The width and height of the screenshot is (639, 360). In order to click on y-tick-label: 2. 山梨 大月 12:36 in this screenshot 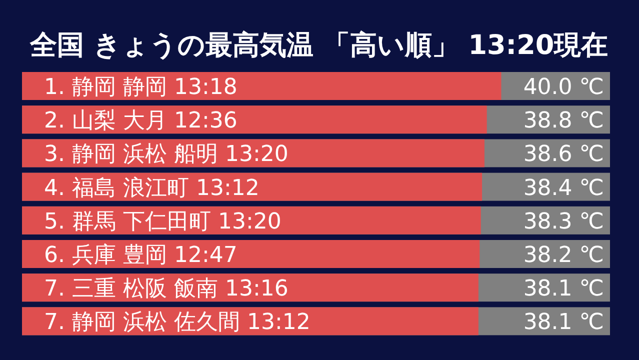, I will do `click(141, 121)`.